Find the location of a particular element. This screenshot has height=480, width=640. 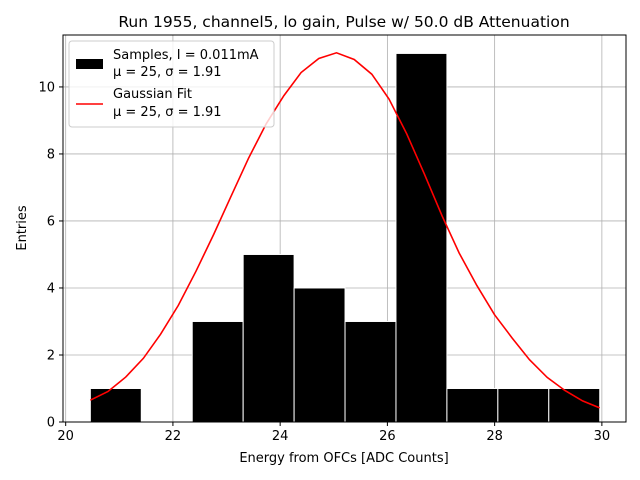

y-axis-label: Entries is located at coordinates (22, 228).